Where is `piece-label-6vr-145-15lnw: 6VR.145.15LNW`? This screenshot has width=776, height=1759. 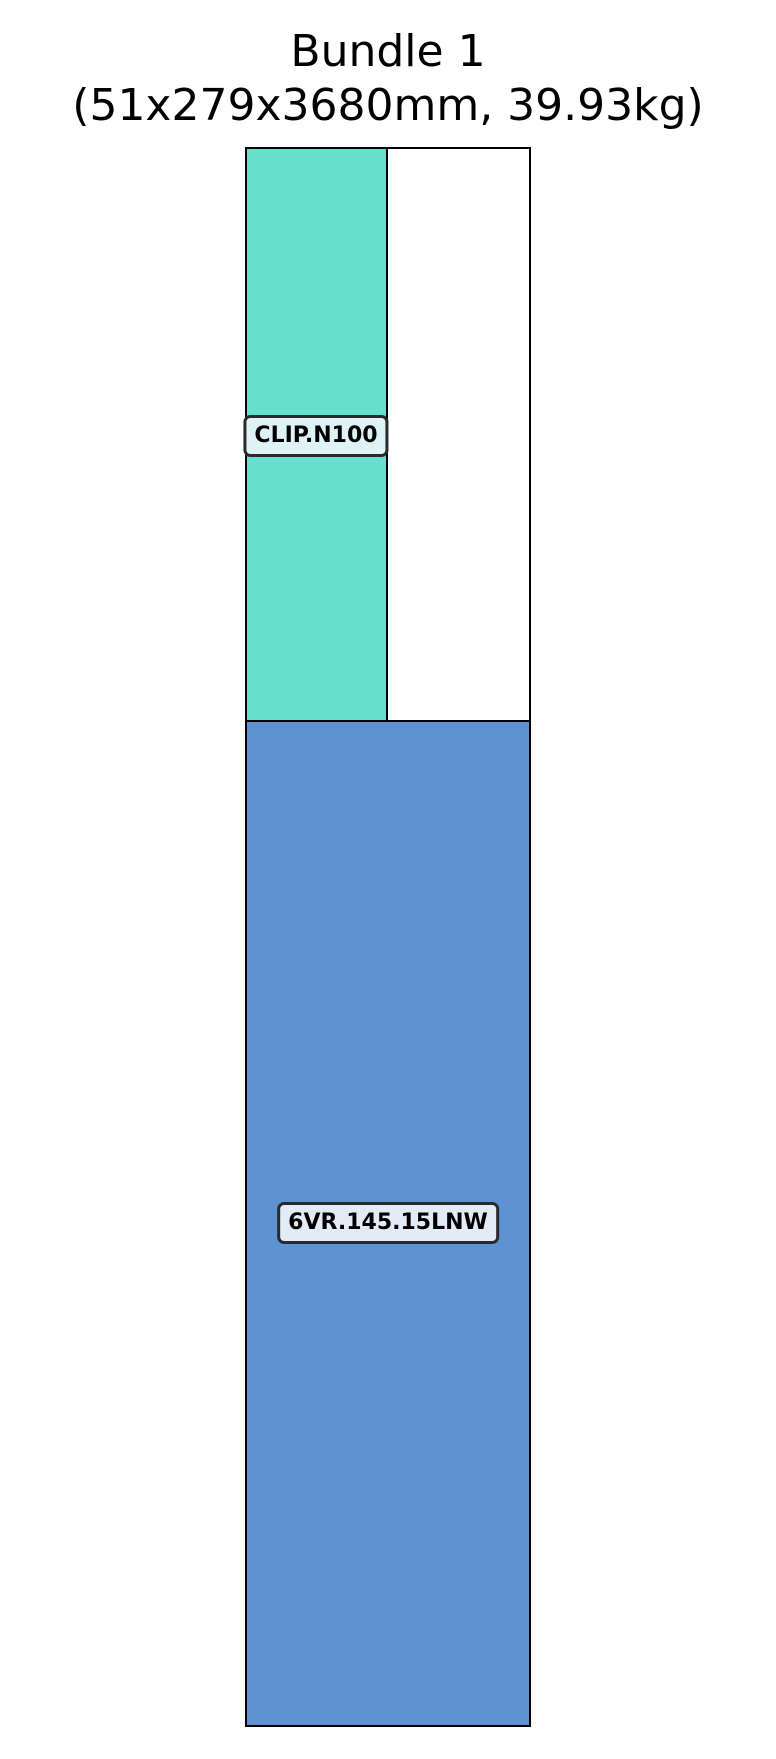 piece-label-6vr-145-15lnw: 6VR.145.15LNW is located at coordinates (388, 1223).